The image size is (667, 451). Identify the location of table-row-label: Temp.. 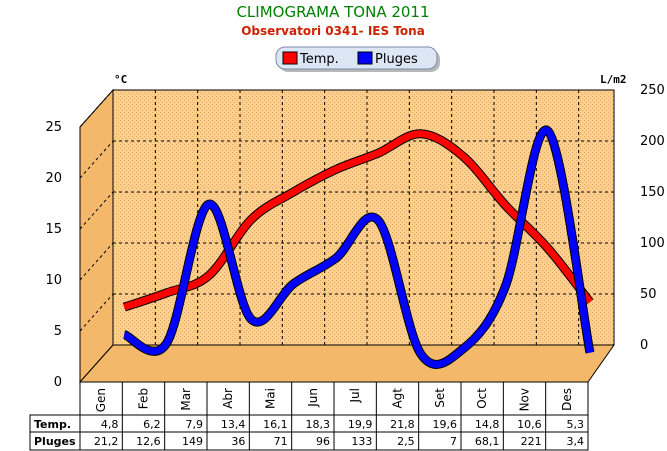
(52, 424).